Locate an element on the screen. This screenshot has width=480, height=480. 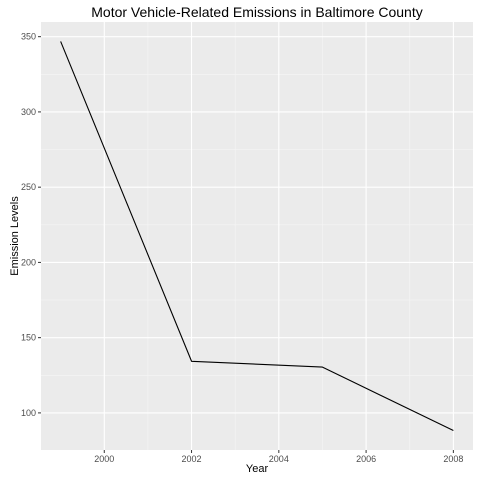
y-axis-title: Emission Levels is located at coordinates (15, 236).